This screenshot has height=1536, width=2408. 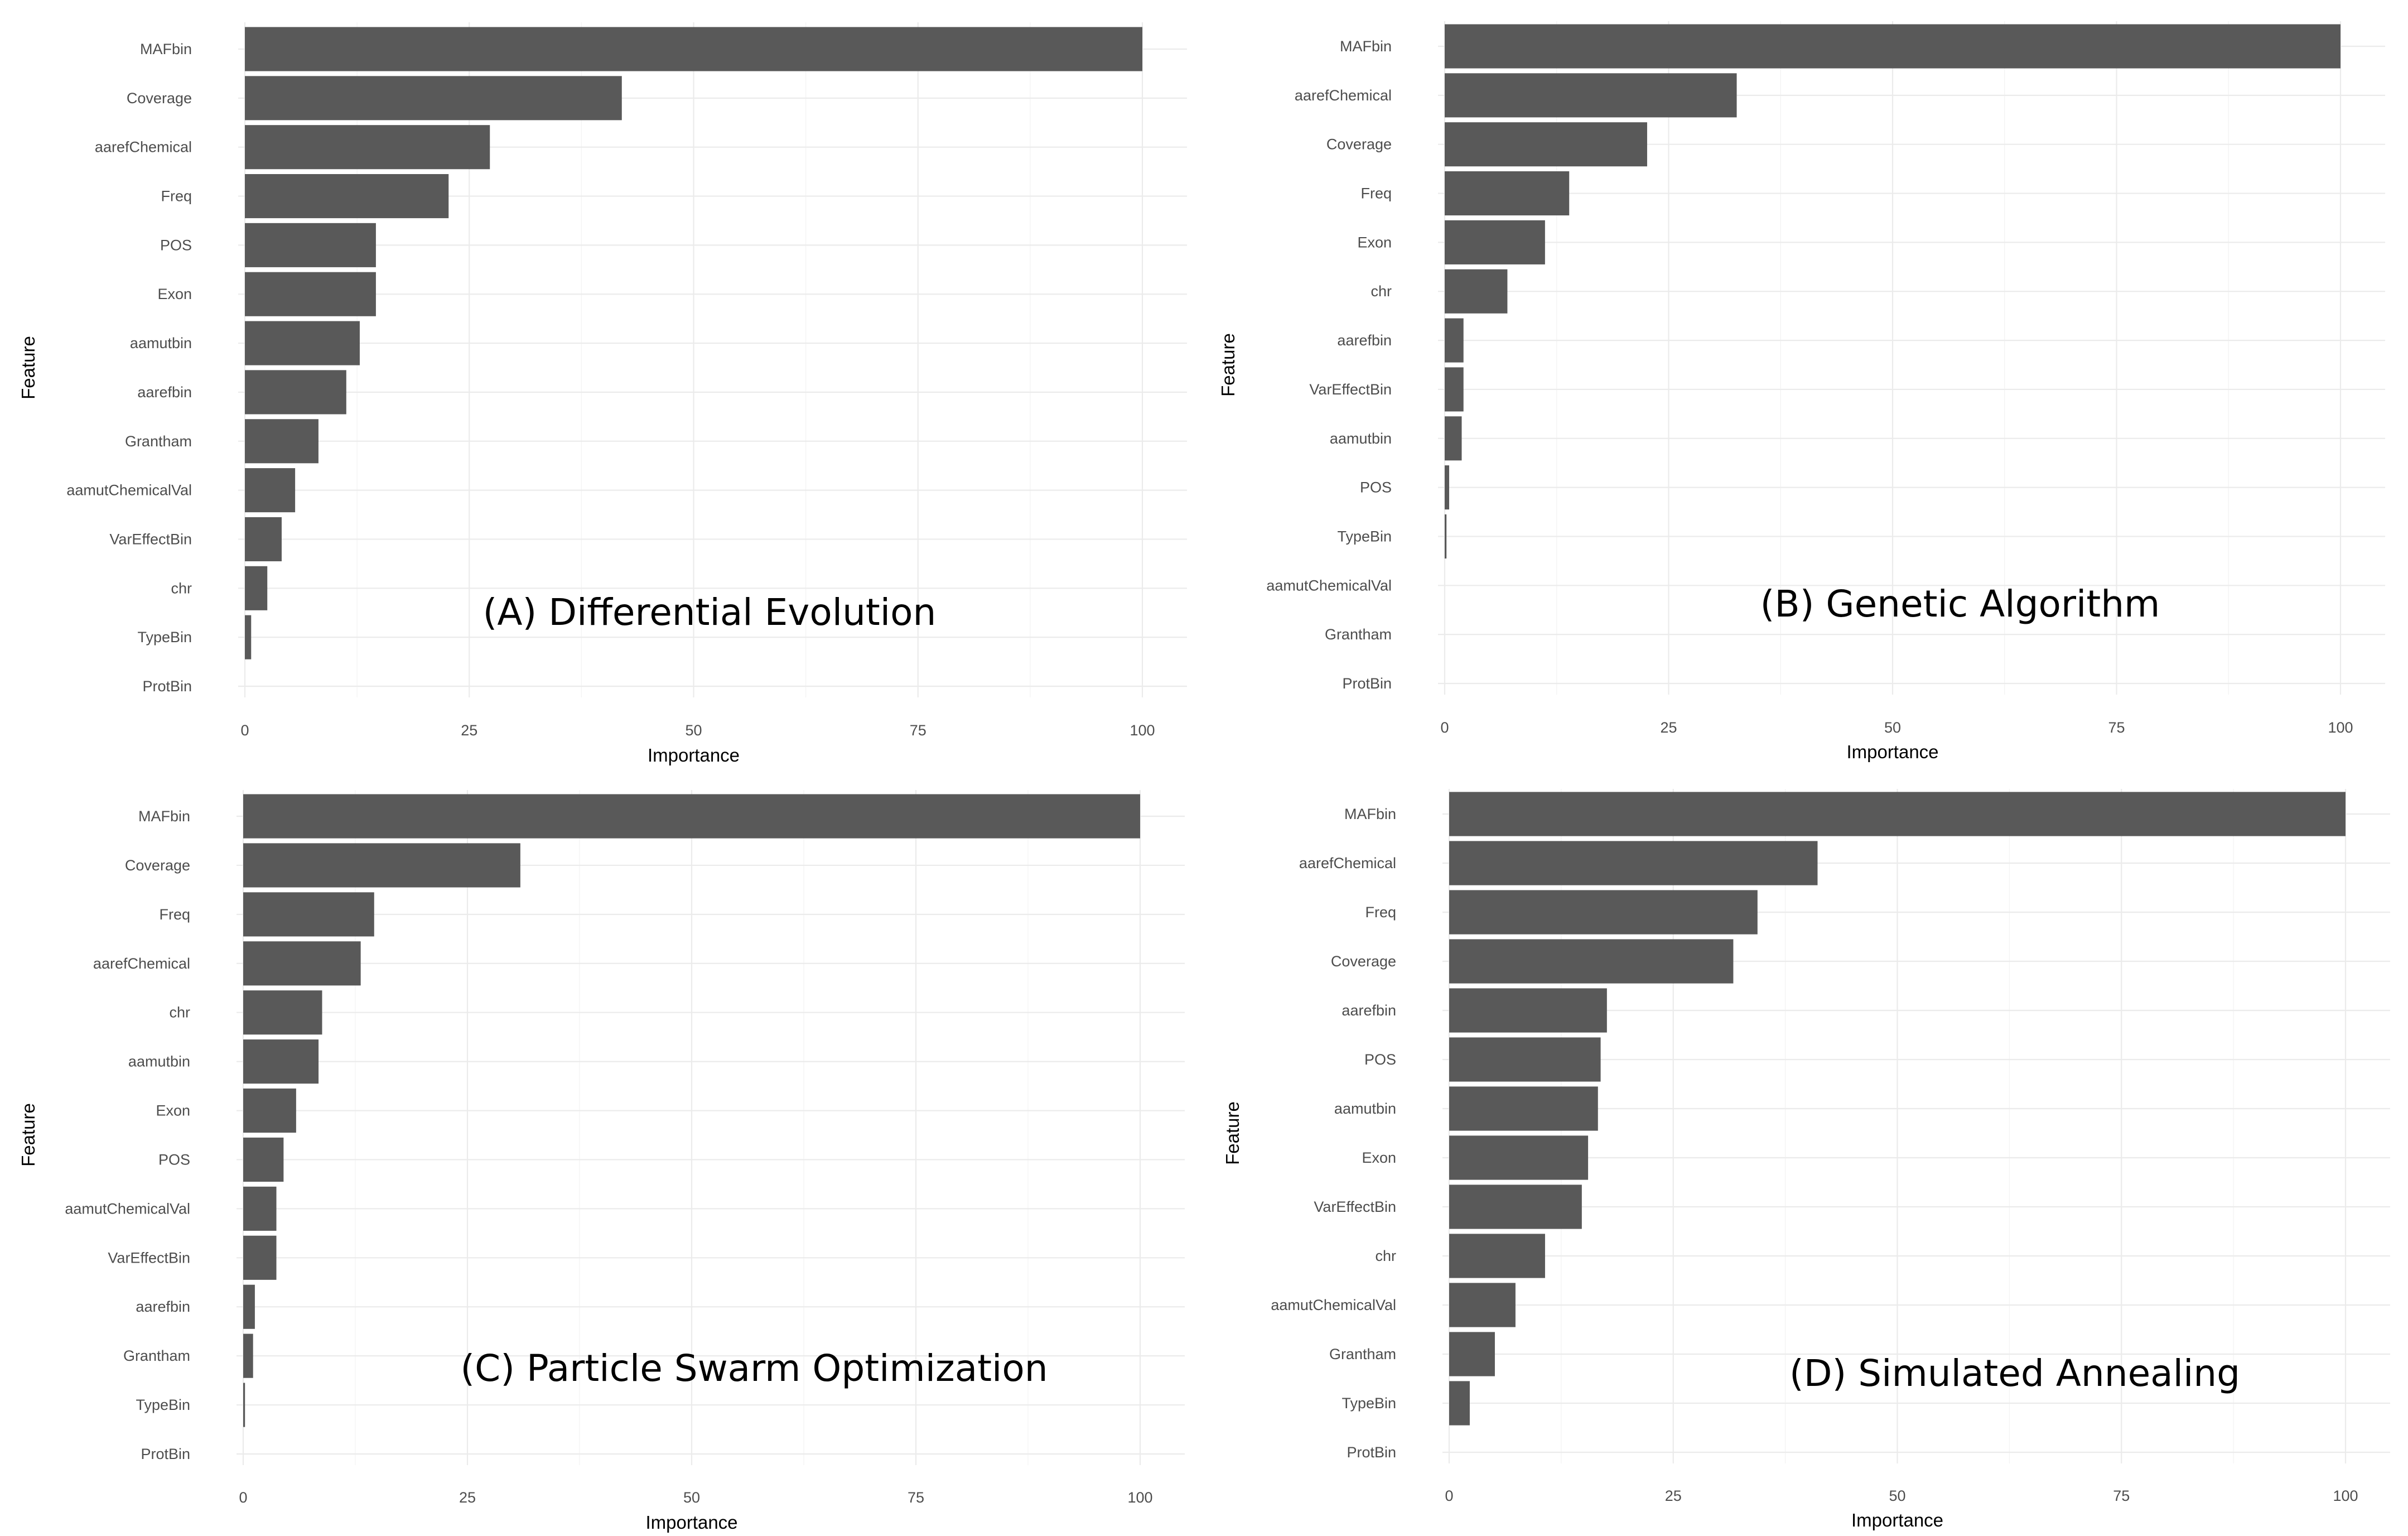 What do you see at coordinates (1446, 536) in the screenshot?
I see `bar-b-TypeBin` at bounding box center [1446, 536].